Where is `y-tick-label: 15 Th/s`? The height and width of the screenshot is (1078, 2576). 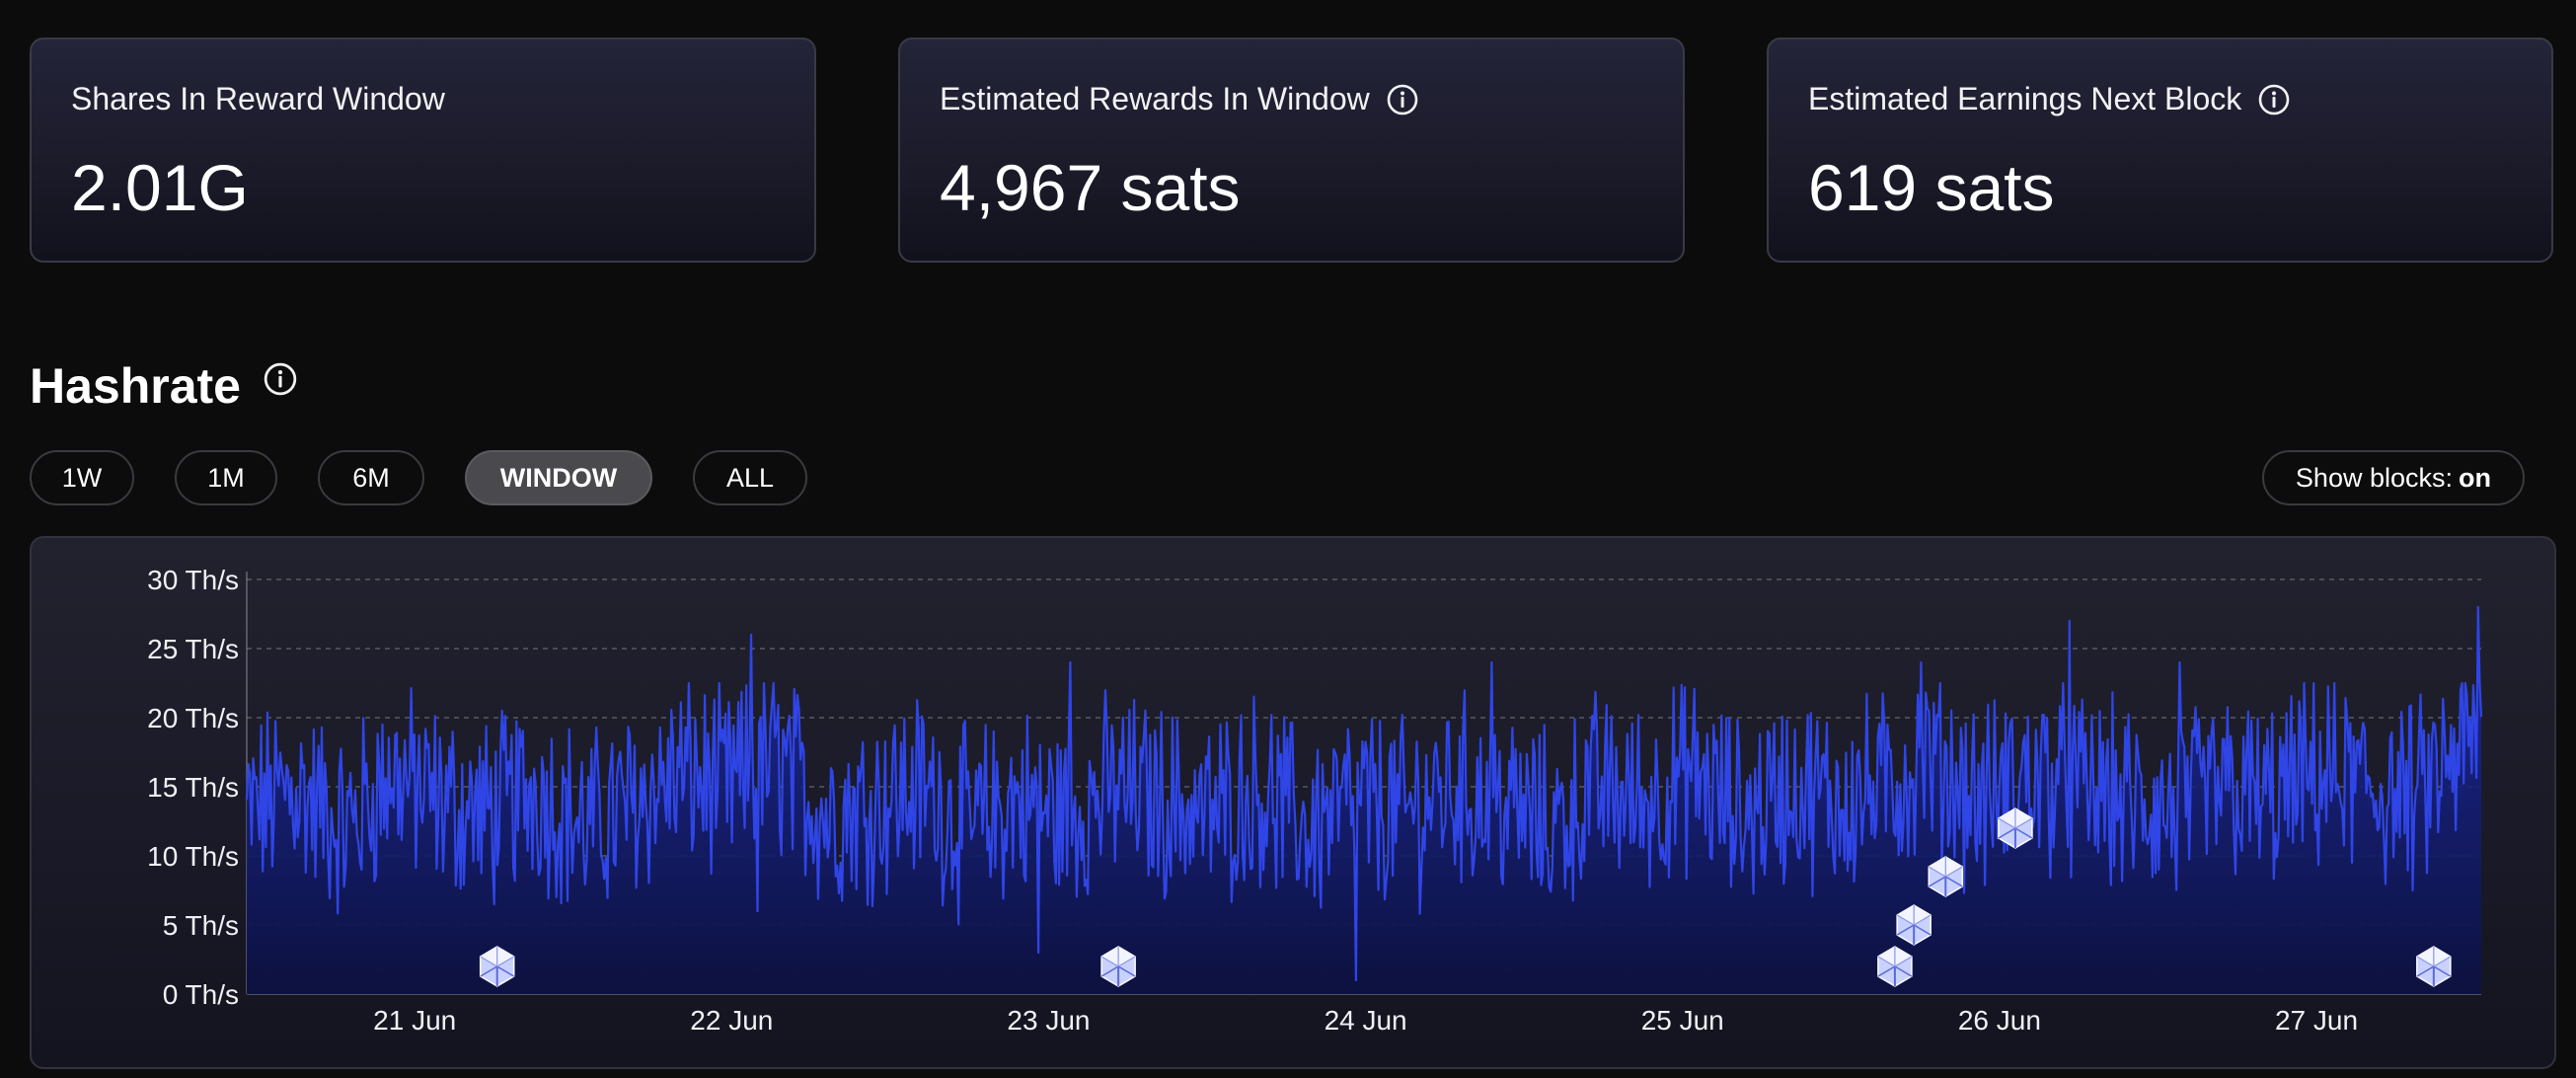
y-tick-label: 15 Th/s is located at coordinates (193, 787).